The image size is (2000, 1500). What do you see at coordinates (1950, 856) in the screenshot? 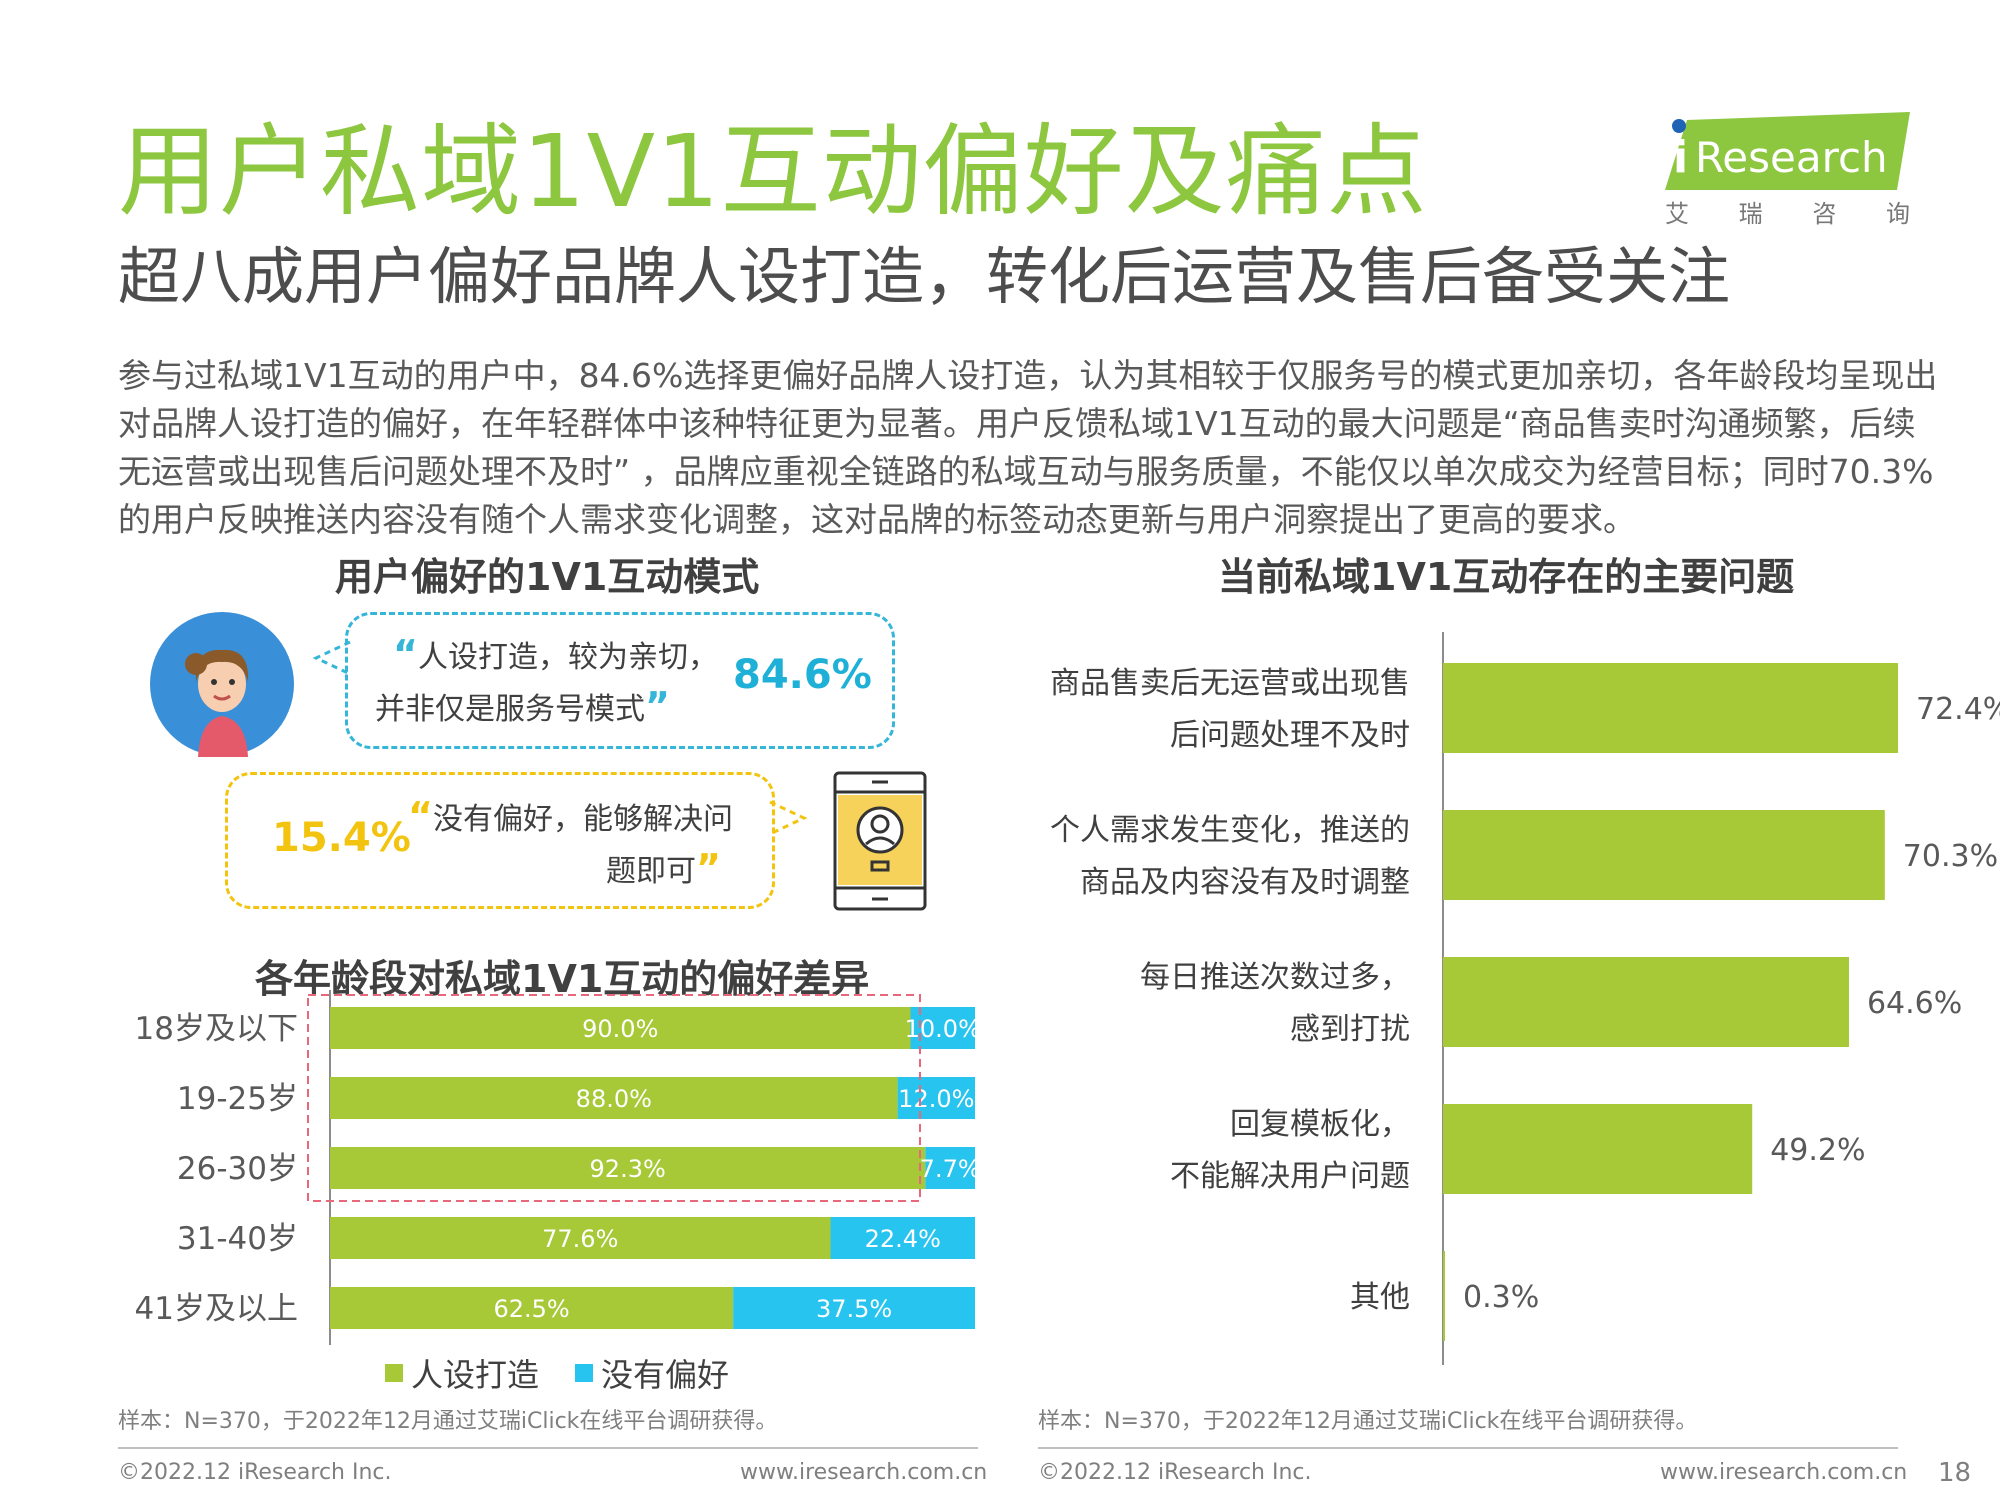
I see `issue-value-label: 70.3%` at bounding box center [1950, 856].